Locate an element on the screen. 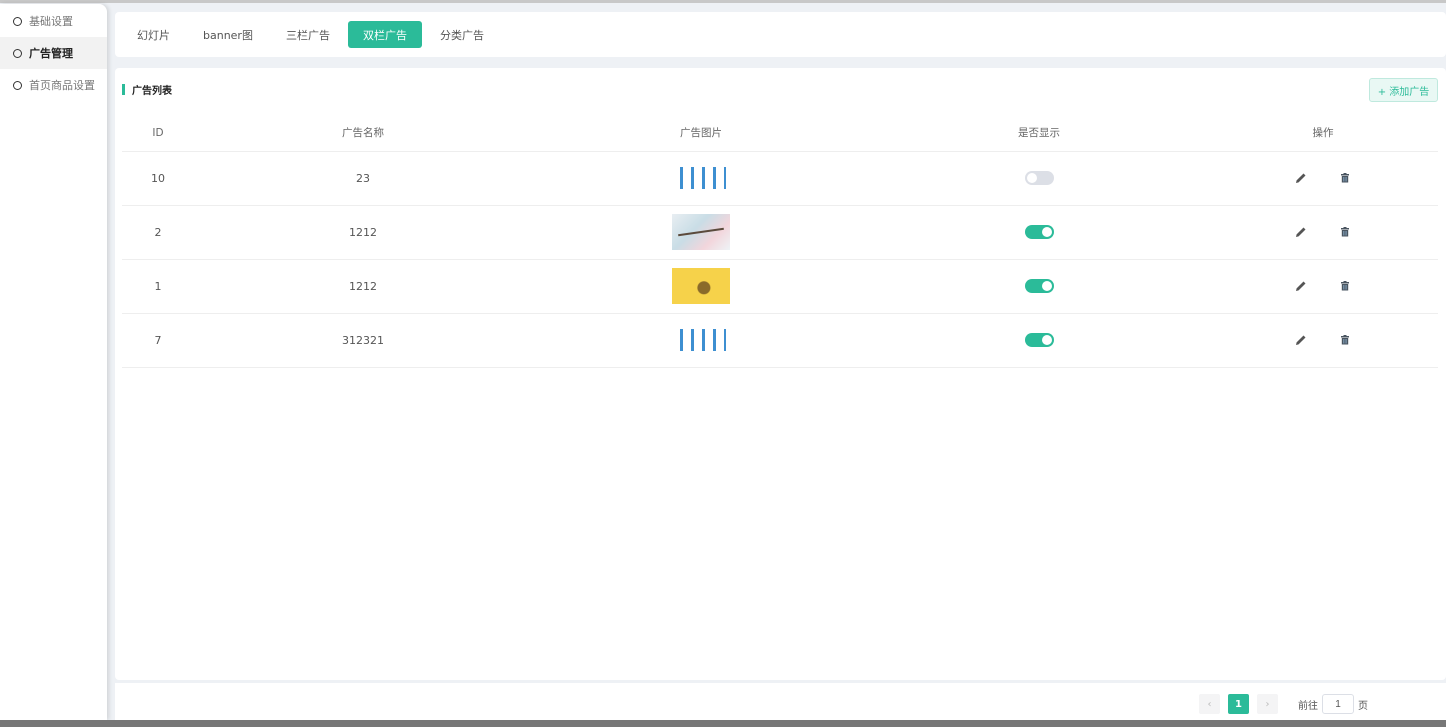 The image size is (1446, 727). sidebar-item-label: 广告管理 is located at coordinates (51, 53).